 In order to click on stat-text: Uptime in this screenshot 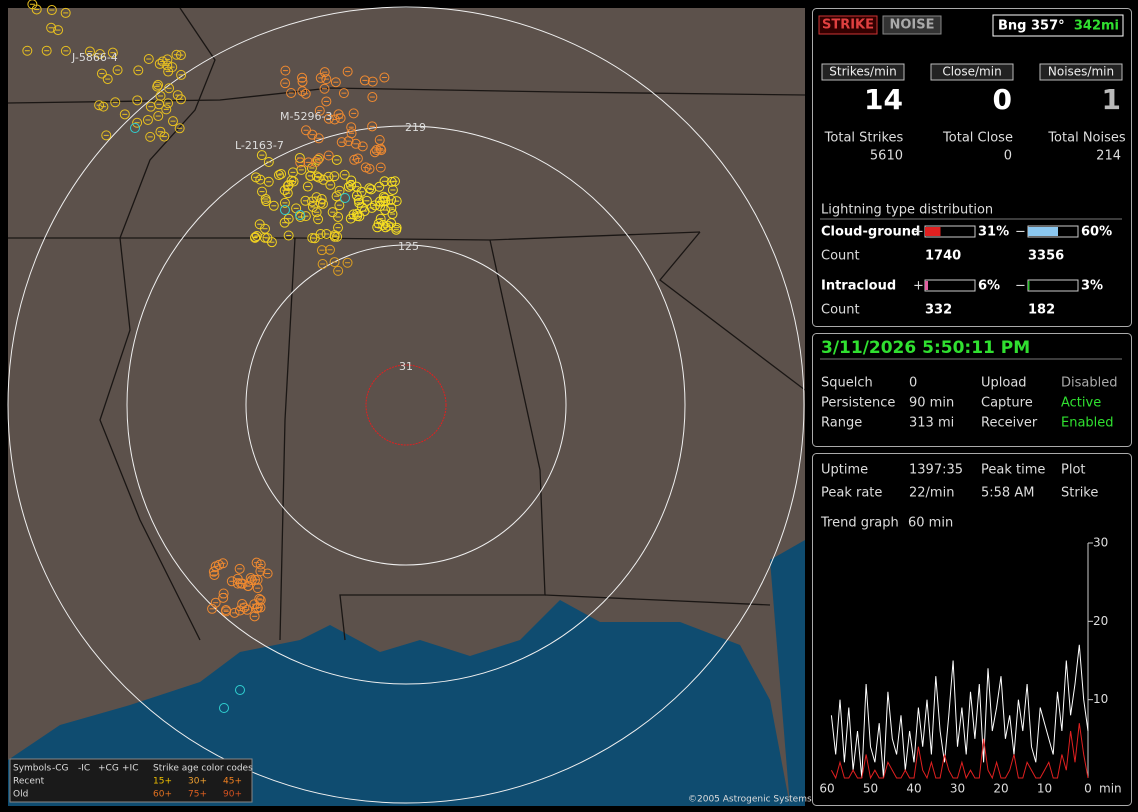, I will do `click(844, 470)`.